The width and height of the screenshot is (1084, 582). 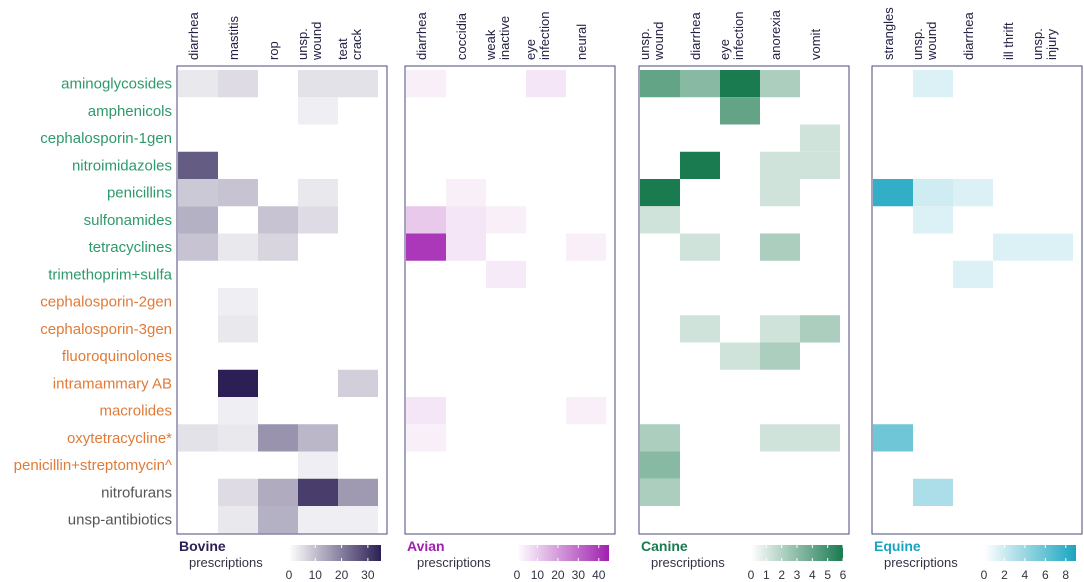 I want to click on cell-bovine-r15-c1: nitrofurans / mastitis: 4, so click(x=238, y=492).